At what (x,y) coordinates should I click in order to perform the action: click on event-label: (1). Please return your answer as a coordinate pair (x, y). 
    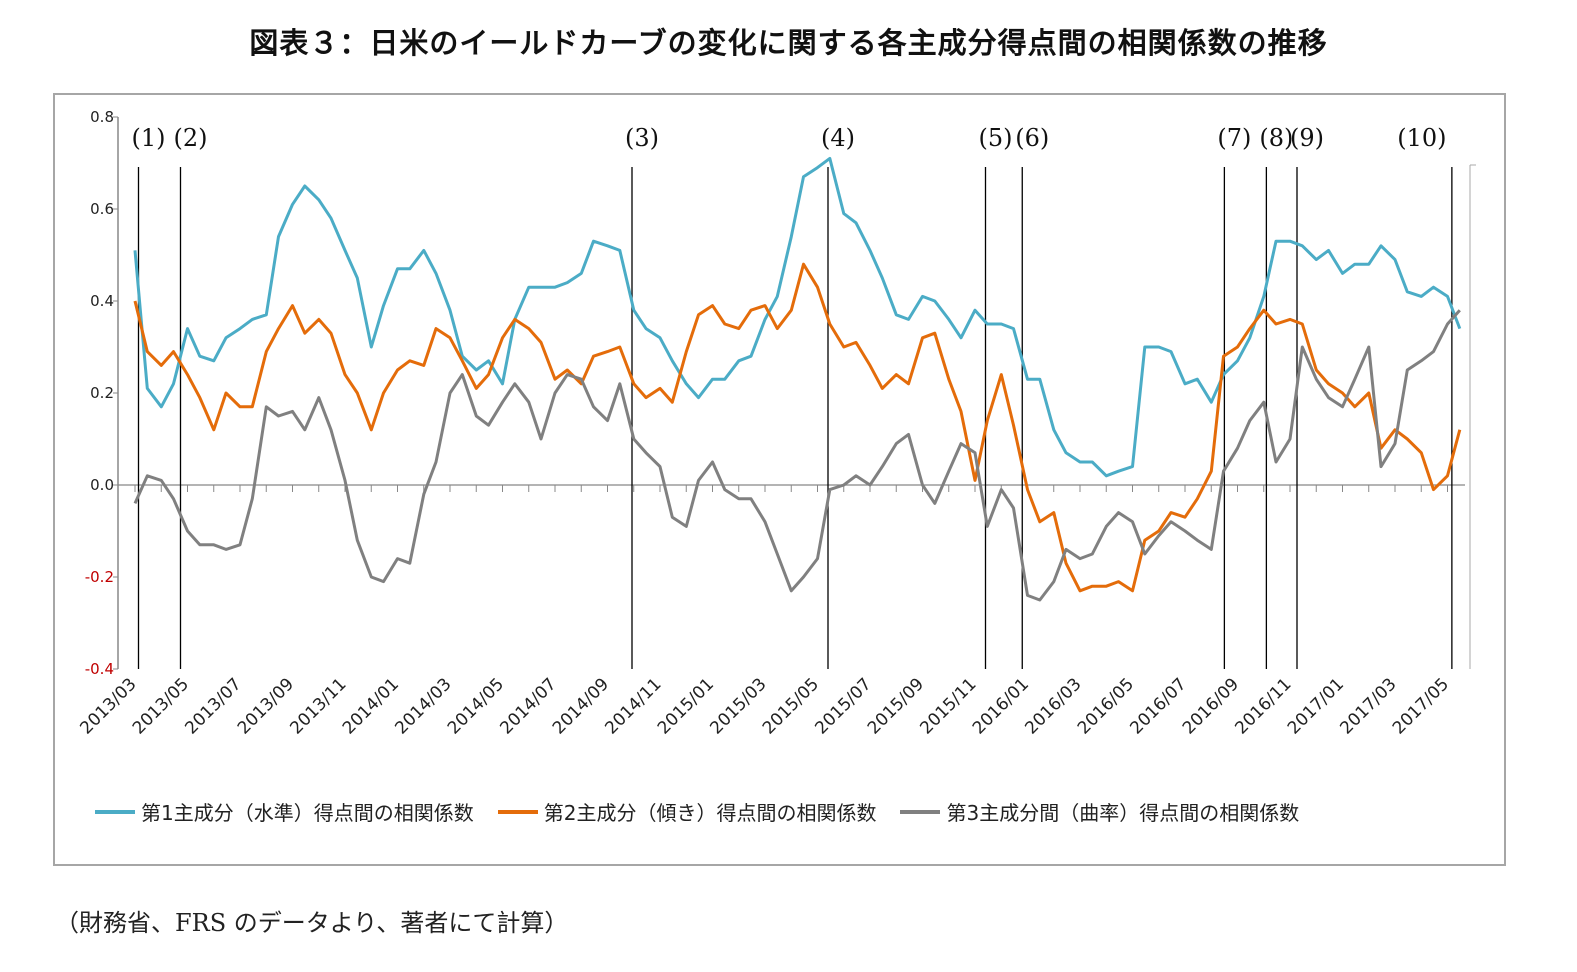
    Looking at the image, I should click on (149, 138).